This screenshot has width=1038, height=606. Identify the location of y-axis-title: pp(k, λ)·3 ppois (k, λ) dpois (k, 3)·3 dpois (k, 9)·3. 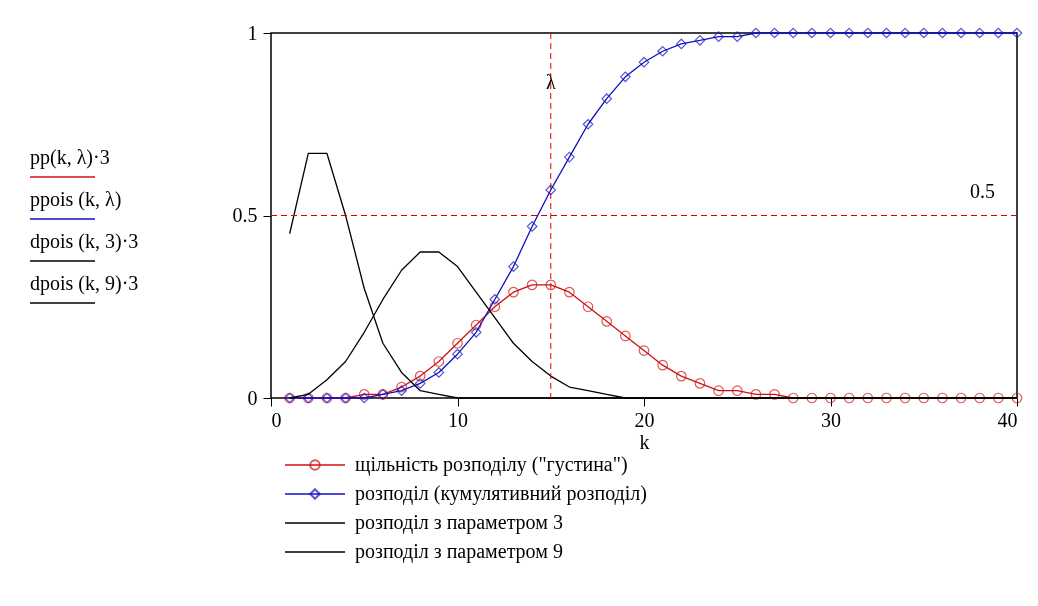
(84, 220).